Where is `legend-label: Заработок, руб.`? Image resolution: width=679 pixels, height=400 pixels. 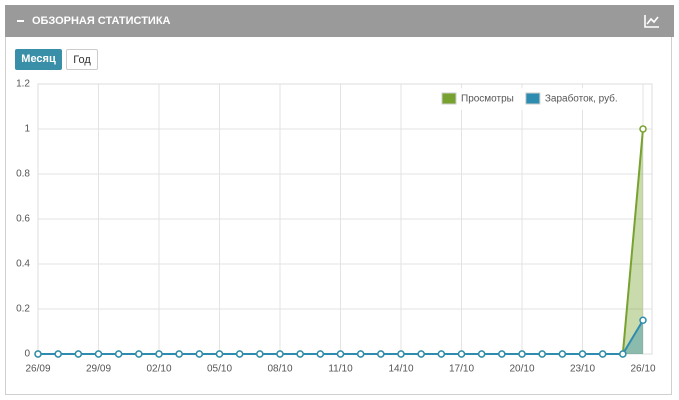
legend-label: Заработок, руб. is located at coordinates (581, 99).